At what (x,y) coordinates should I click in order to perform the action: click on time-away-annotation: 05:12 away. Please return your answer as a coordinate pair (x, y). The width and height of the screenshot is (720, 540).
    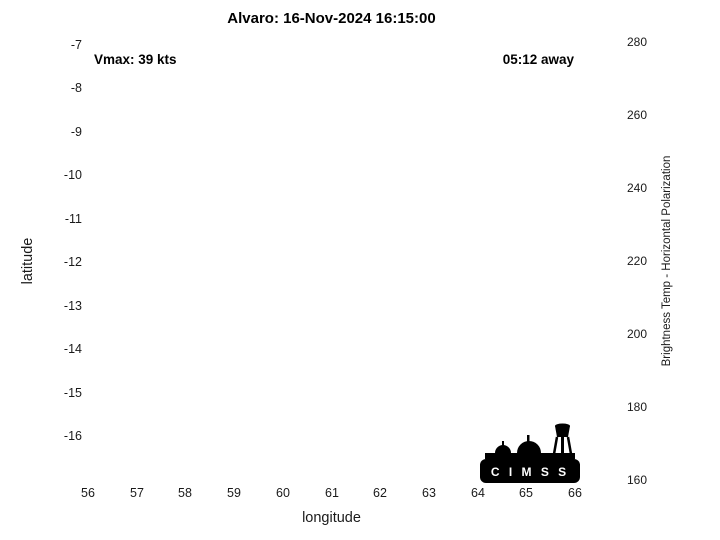
    Looking at the image, I should click on (538, 59).